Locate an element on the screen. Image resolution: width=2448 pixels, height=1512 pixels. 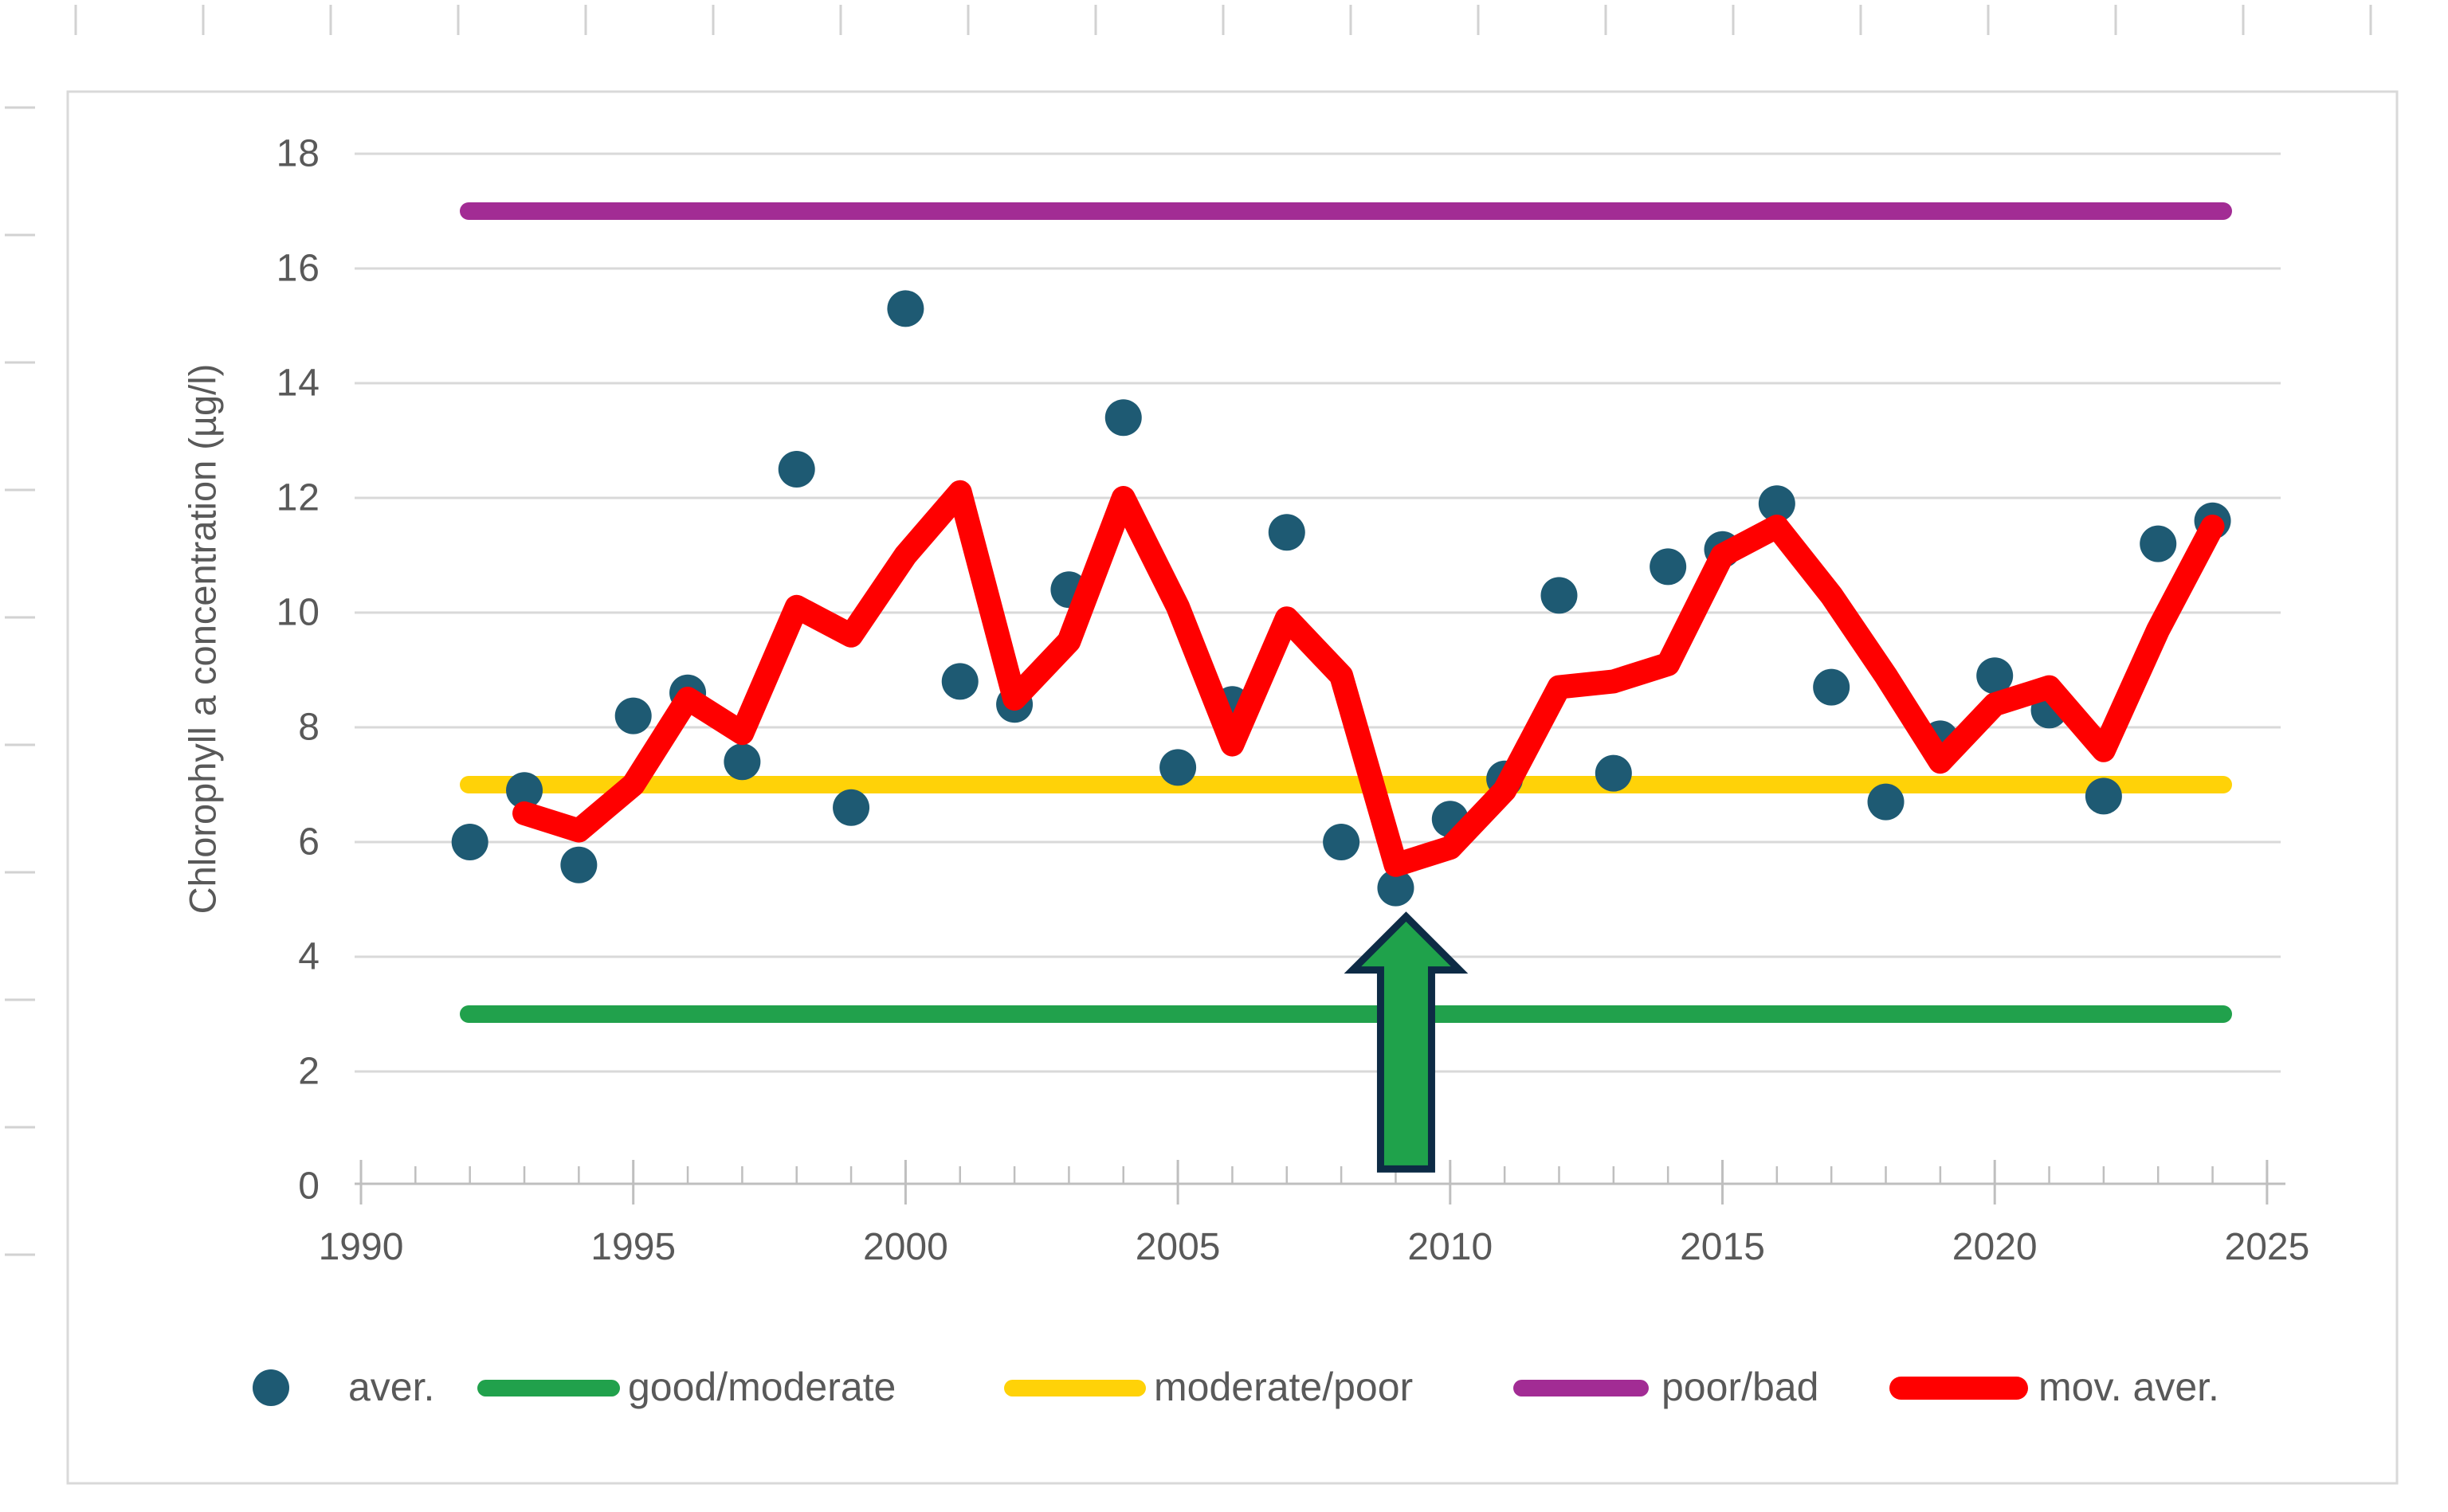
y-axis-title: Chlorophyll a concentration (µg/l) is located at coordinates (202, 639).